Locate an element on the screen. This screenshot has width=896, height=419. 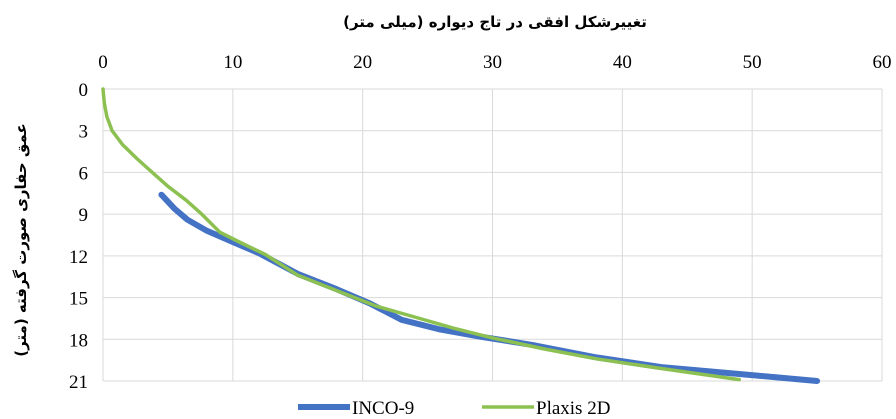
y-tick-label: 6 is located at coordinates (84, 173).